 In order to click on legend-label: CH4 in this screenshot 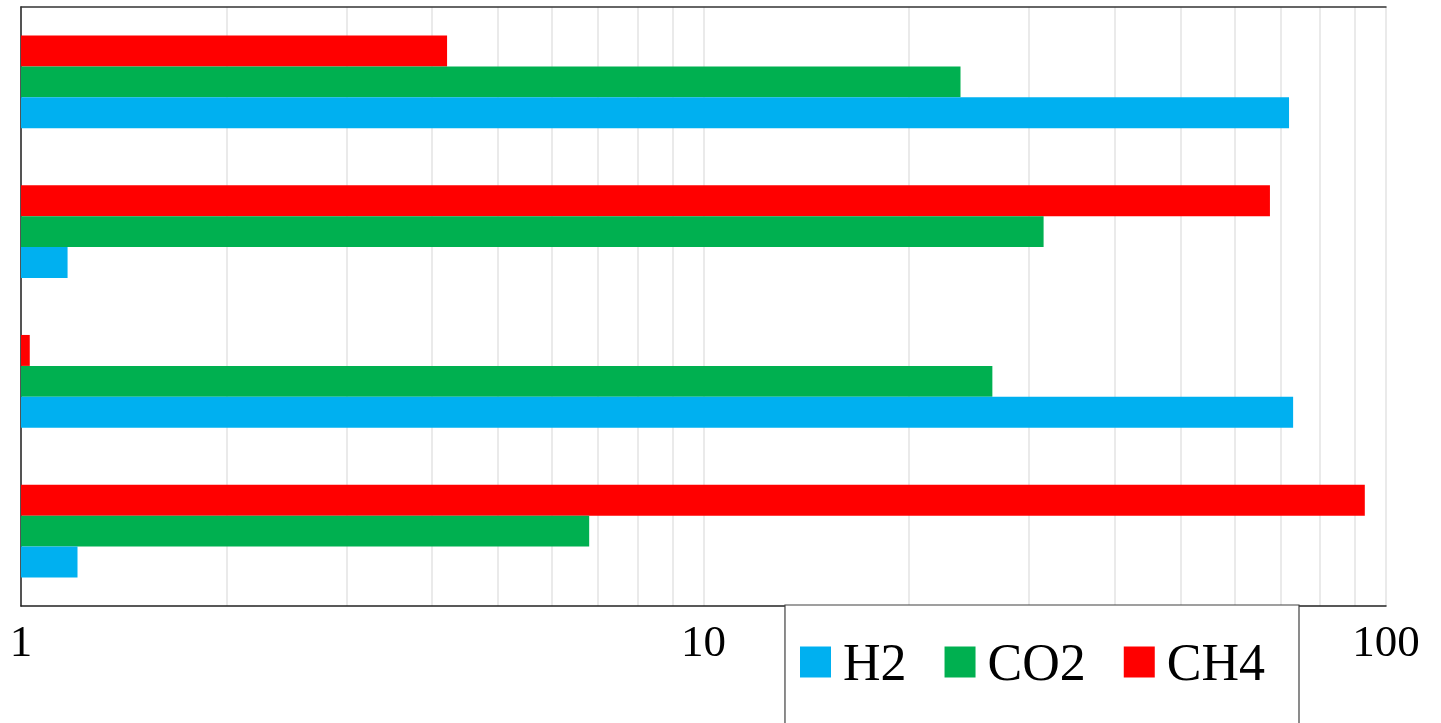, I will do `click(1216, 662)`.